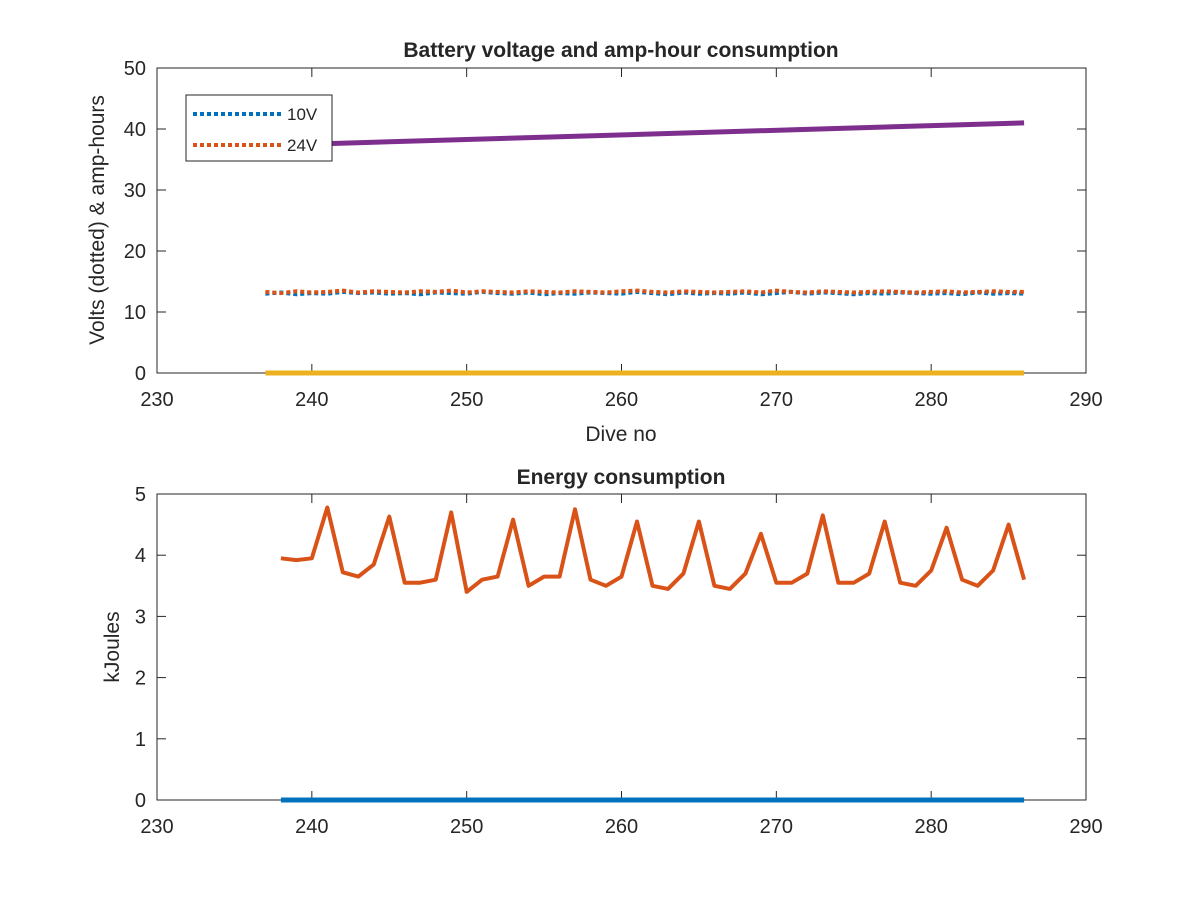  I want to click on top-series-line-24v, so click(645, 292).